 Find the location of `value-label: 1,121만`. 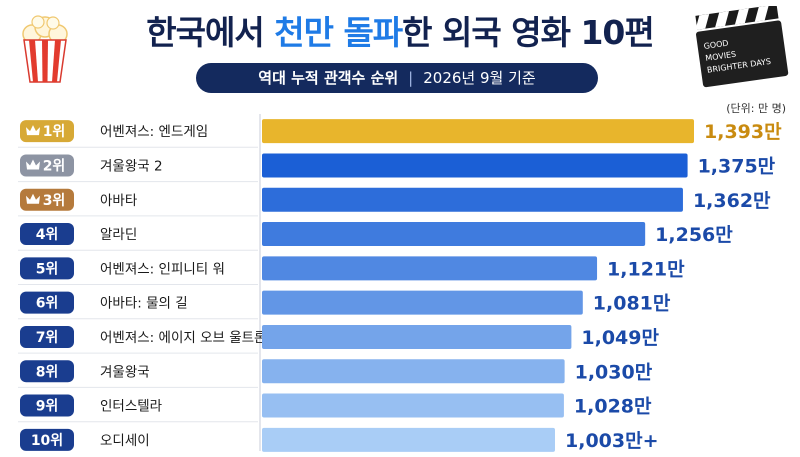

value-label: 1,121만 is located at coordinates (646, 269).